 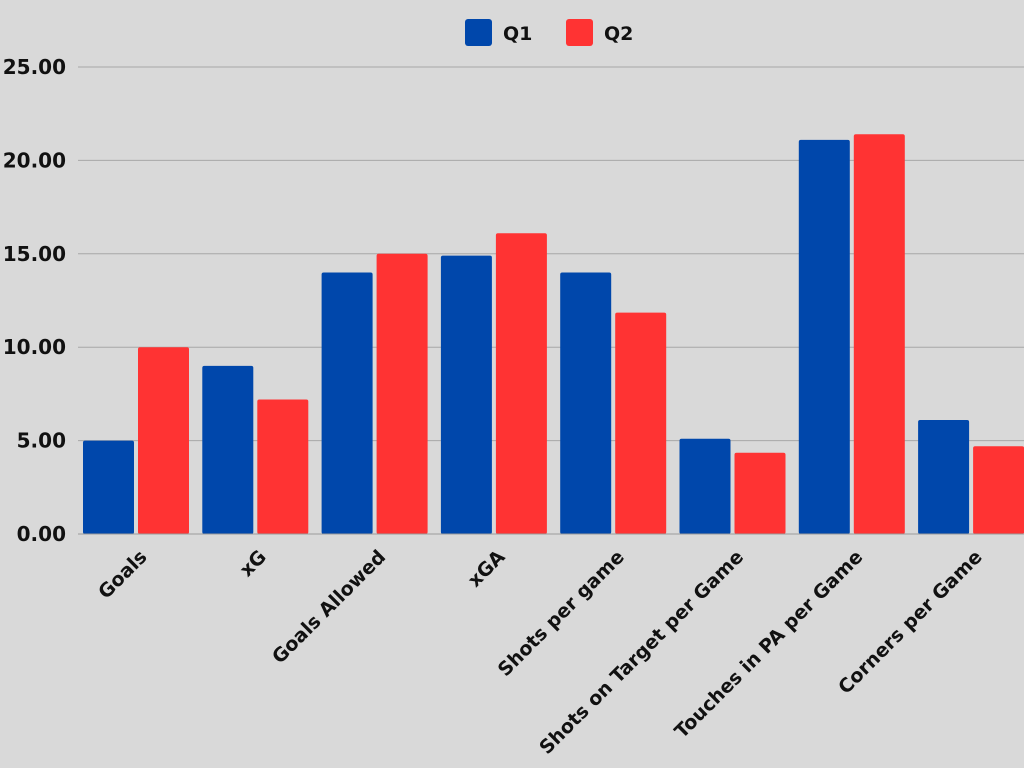 I want to click on legend-label-q2: Q2, so click(x=618, y=34).